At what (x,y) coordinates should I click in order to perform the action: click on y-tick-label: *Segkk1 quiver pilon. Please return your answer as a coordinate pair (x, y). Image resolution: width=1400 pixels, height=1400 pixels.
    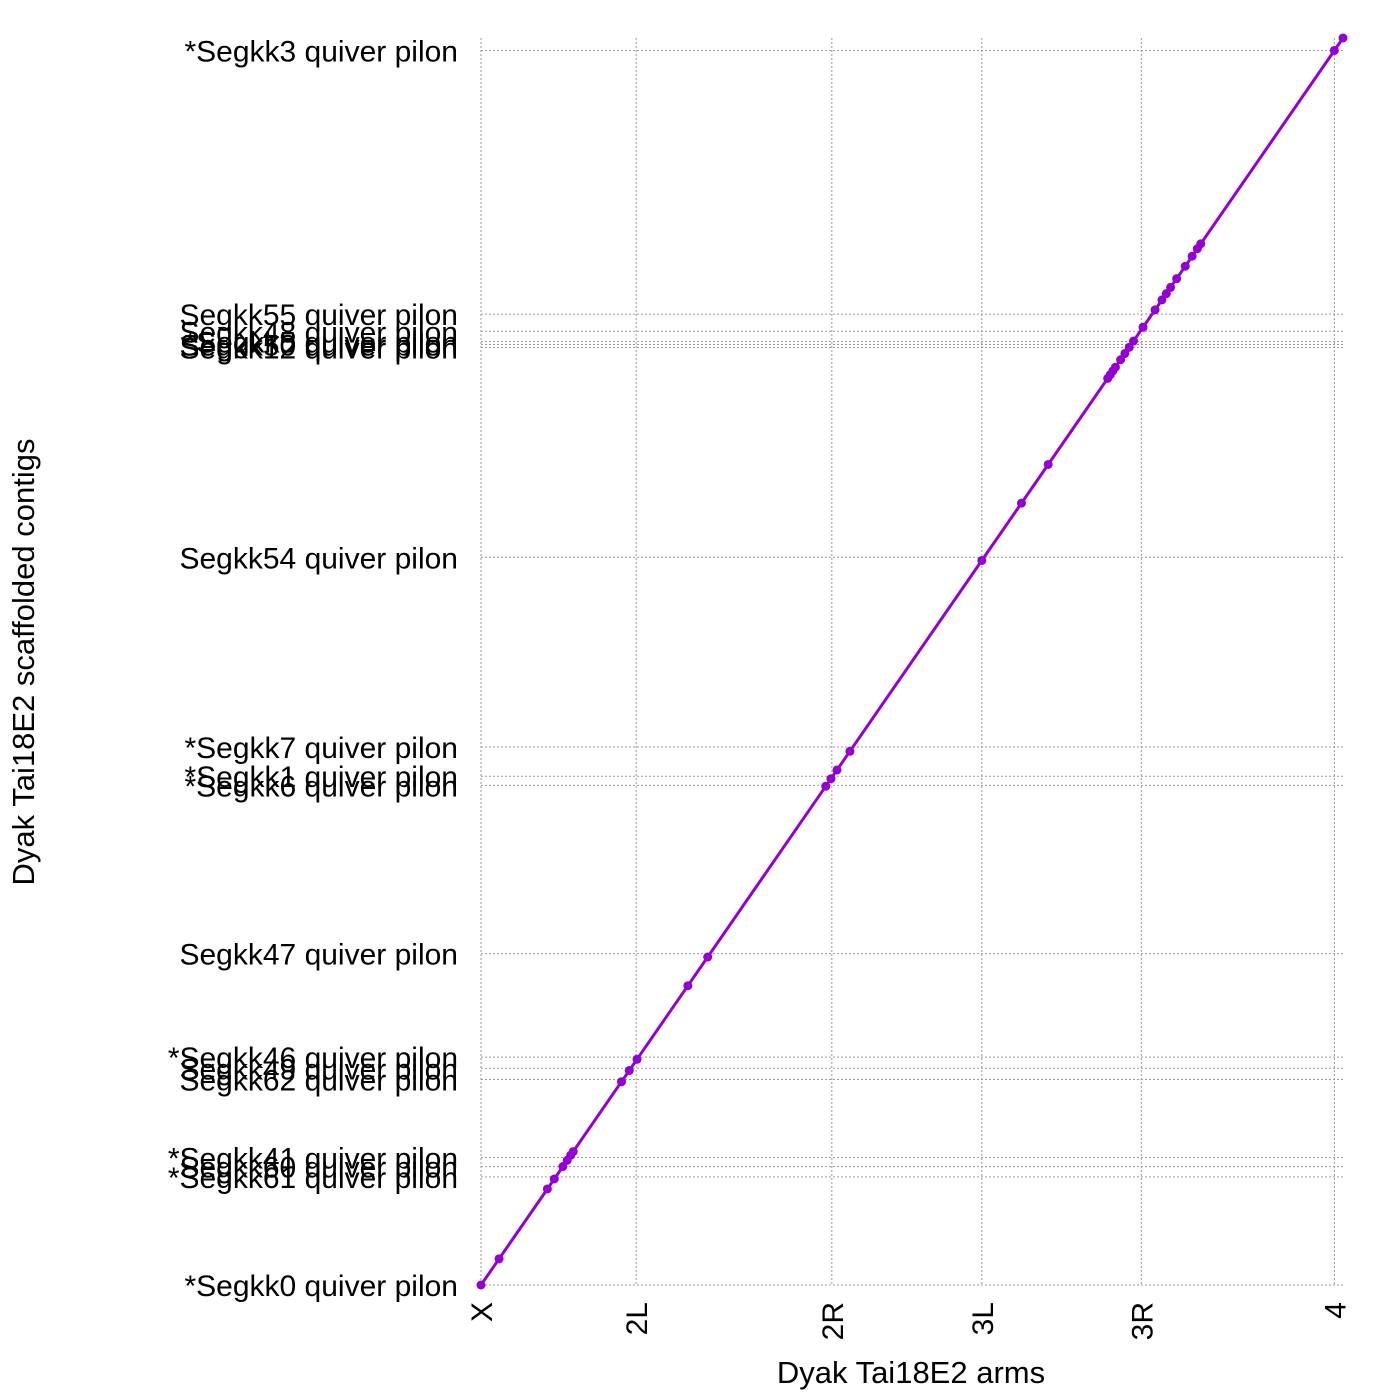
    Looking at the image, I should click on (321, 777).